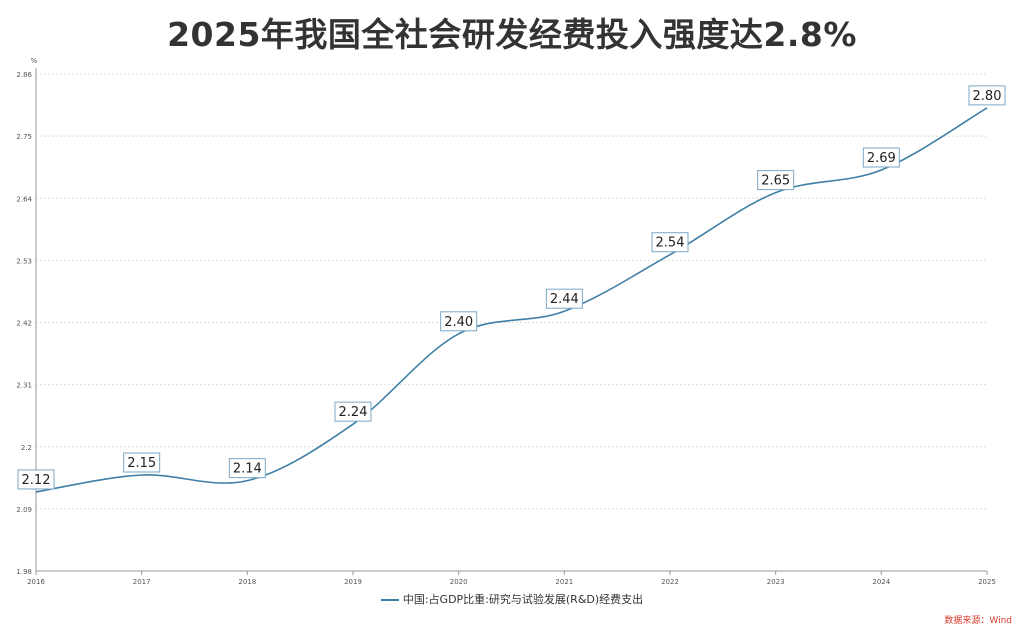 Image resolution: width=1024 pixels, height=633 pixels. What do you see at coordinates (247, 582) in the screenshot?
I see `x-tick-label: 2018` at bounding box center [247, 582].